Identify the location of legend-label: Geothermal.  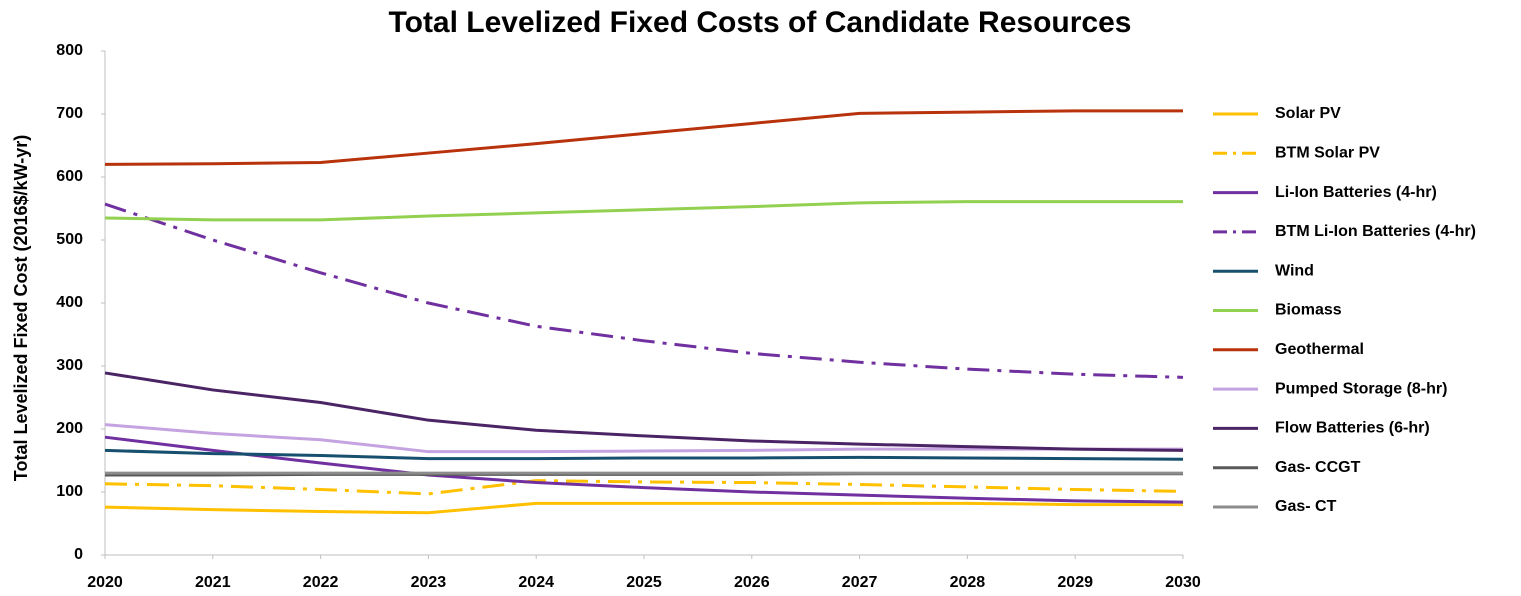
(1319, 349).